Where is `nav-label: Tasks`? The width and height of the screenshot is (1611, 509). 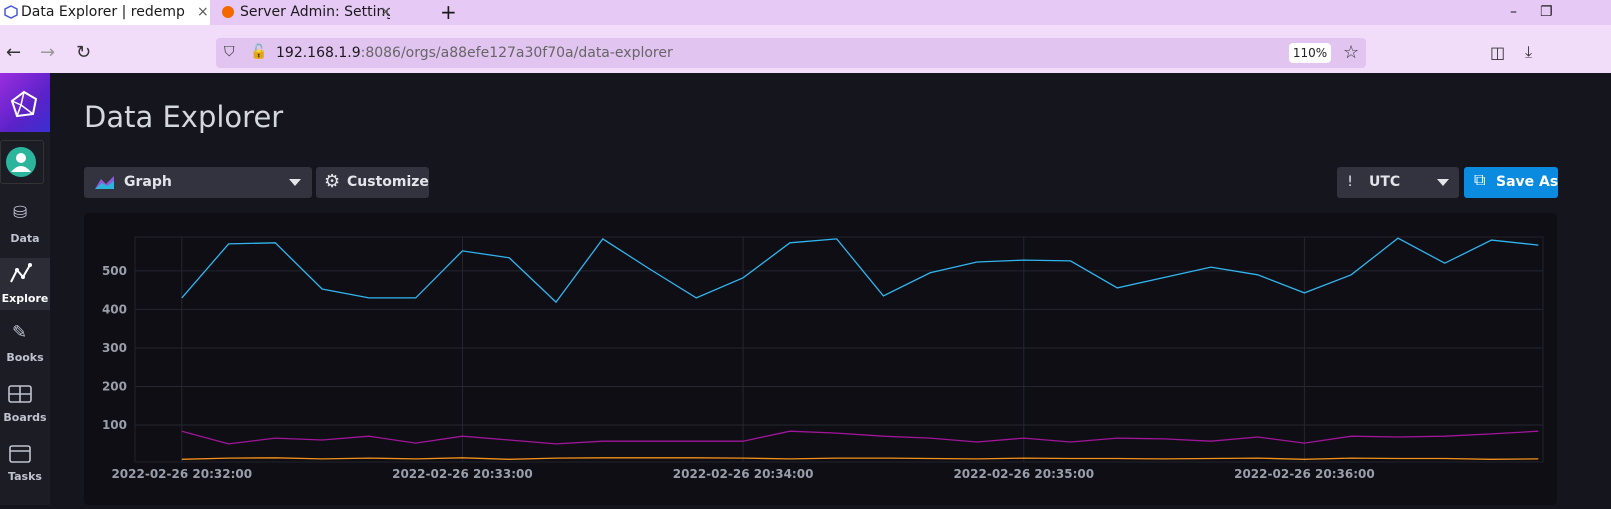 nav-label: Tasks is located at coordinates (25, 476).